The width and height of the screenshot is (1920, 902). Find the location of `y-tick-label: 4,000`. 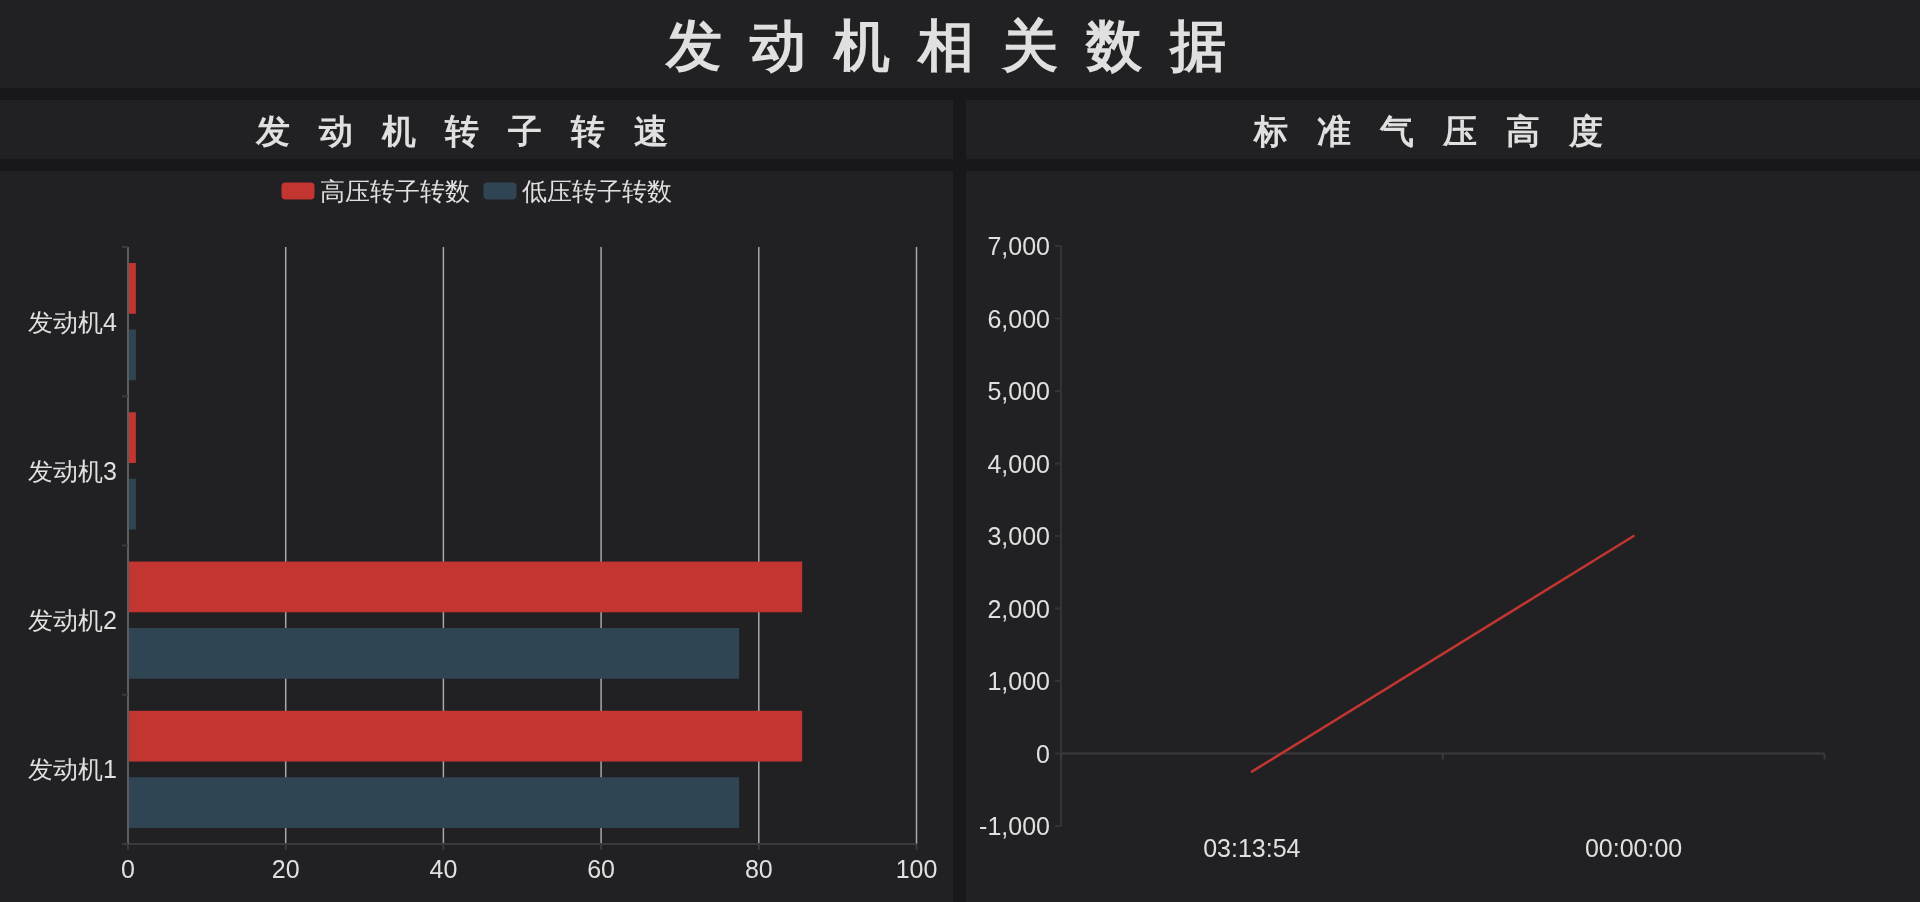

y-tick-label: 4,000 is located at coordinates (1018, 463).